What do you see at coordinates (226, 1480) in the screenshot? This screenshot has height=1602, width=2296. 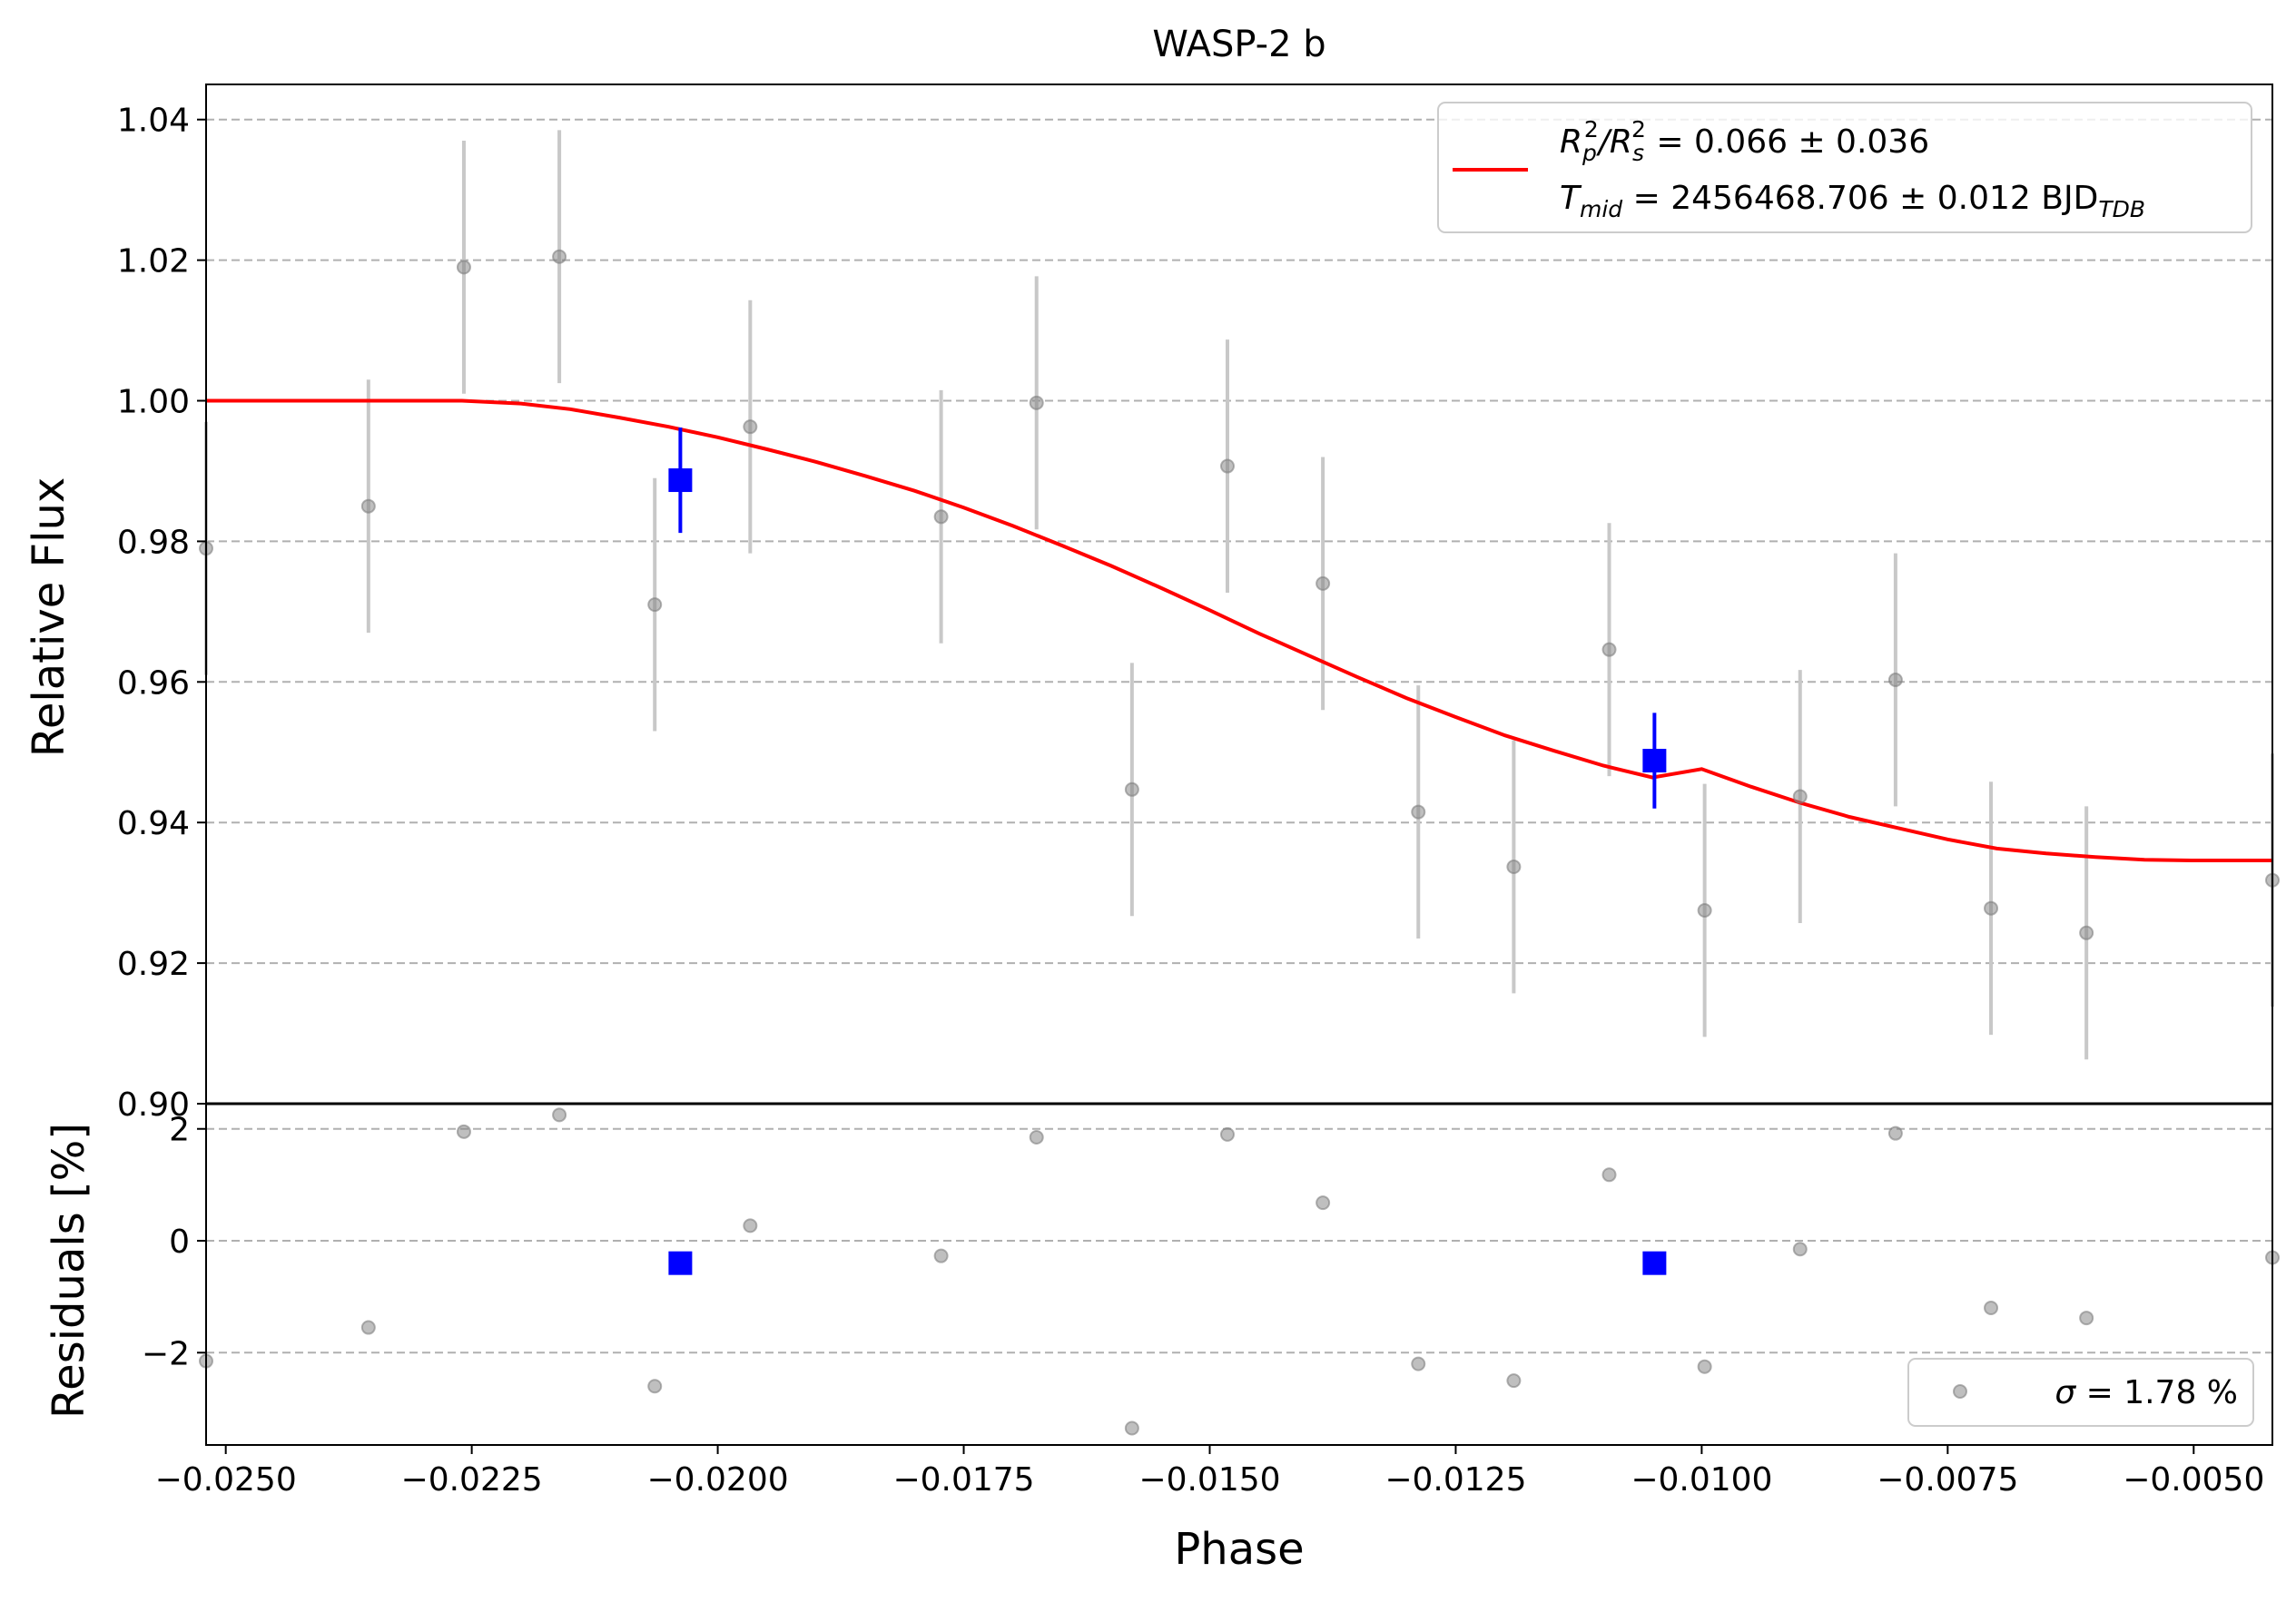 I see `phase-x-tick-label: −0.0250` at bounding box center [226, 1480].